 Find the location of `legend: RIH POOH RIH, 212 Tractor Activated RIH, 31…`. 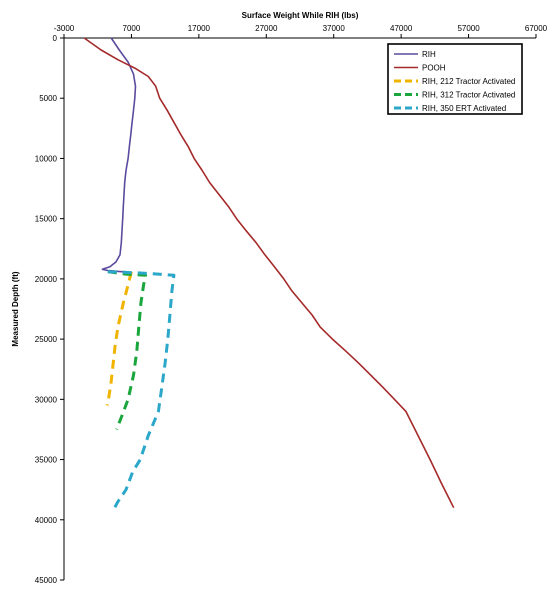

legend: RIH POOH RIH, 212 Tractor Activated RIH, 31… is located at coordinates (455, 79).